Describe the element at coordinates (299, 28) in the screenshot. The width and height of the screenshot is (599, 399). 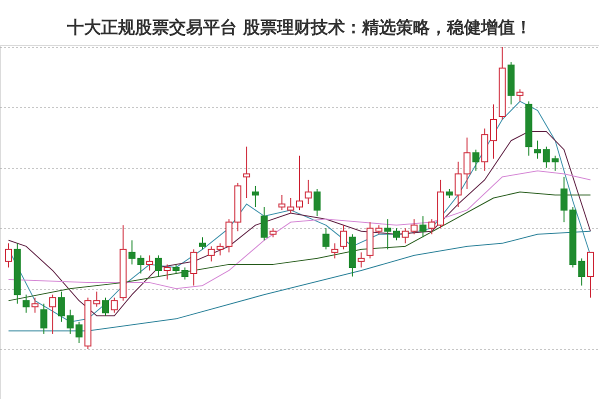
I see `chart-title: 十大正规股票交易平台 股票理财技术：精选策略，稳健增值！` at that location.